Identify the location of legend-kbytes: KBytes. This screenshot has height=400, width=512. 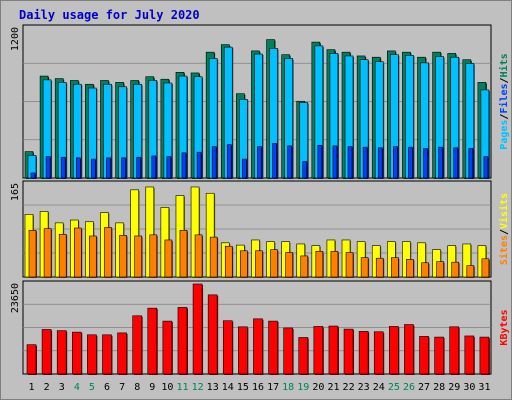
(504, 327).